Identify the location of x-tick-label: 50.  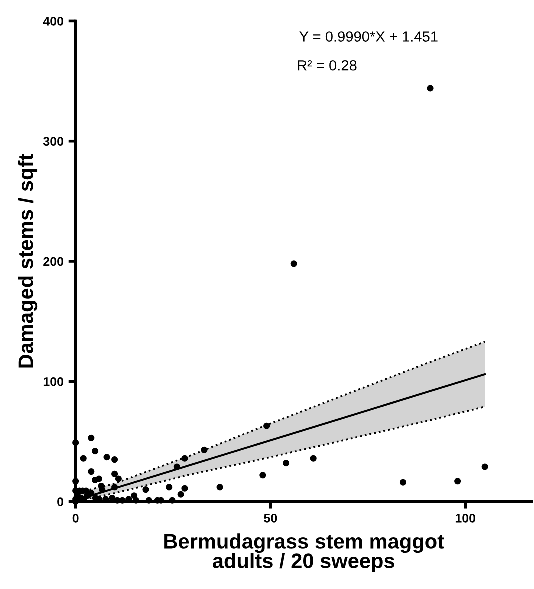
(271, 518).